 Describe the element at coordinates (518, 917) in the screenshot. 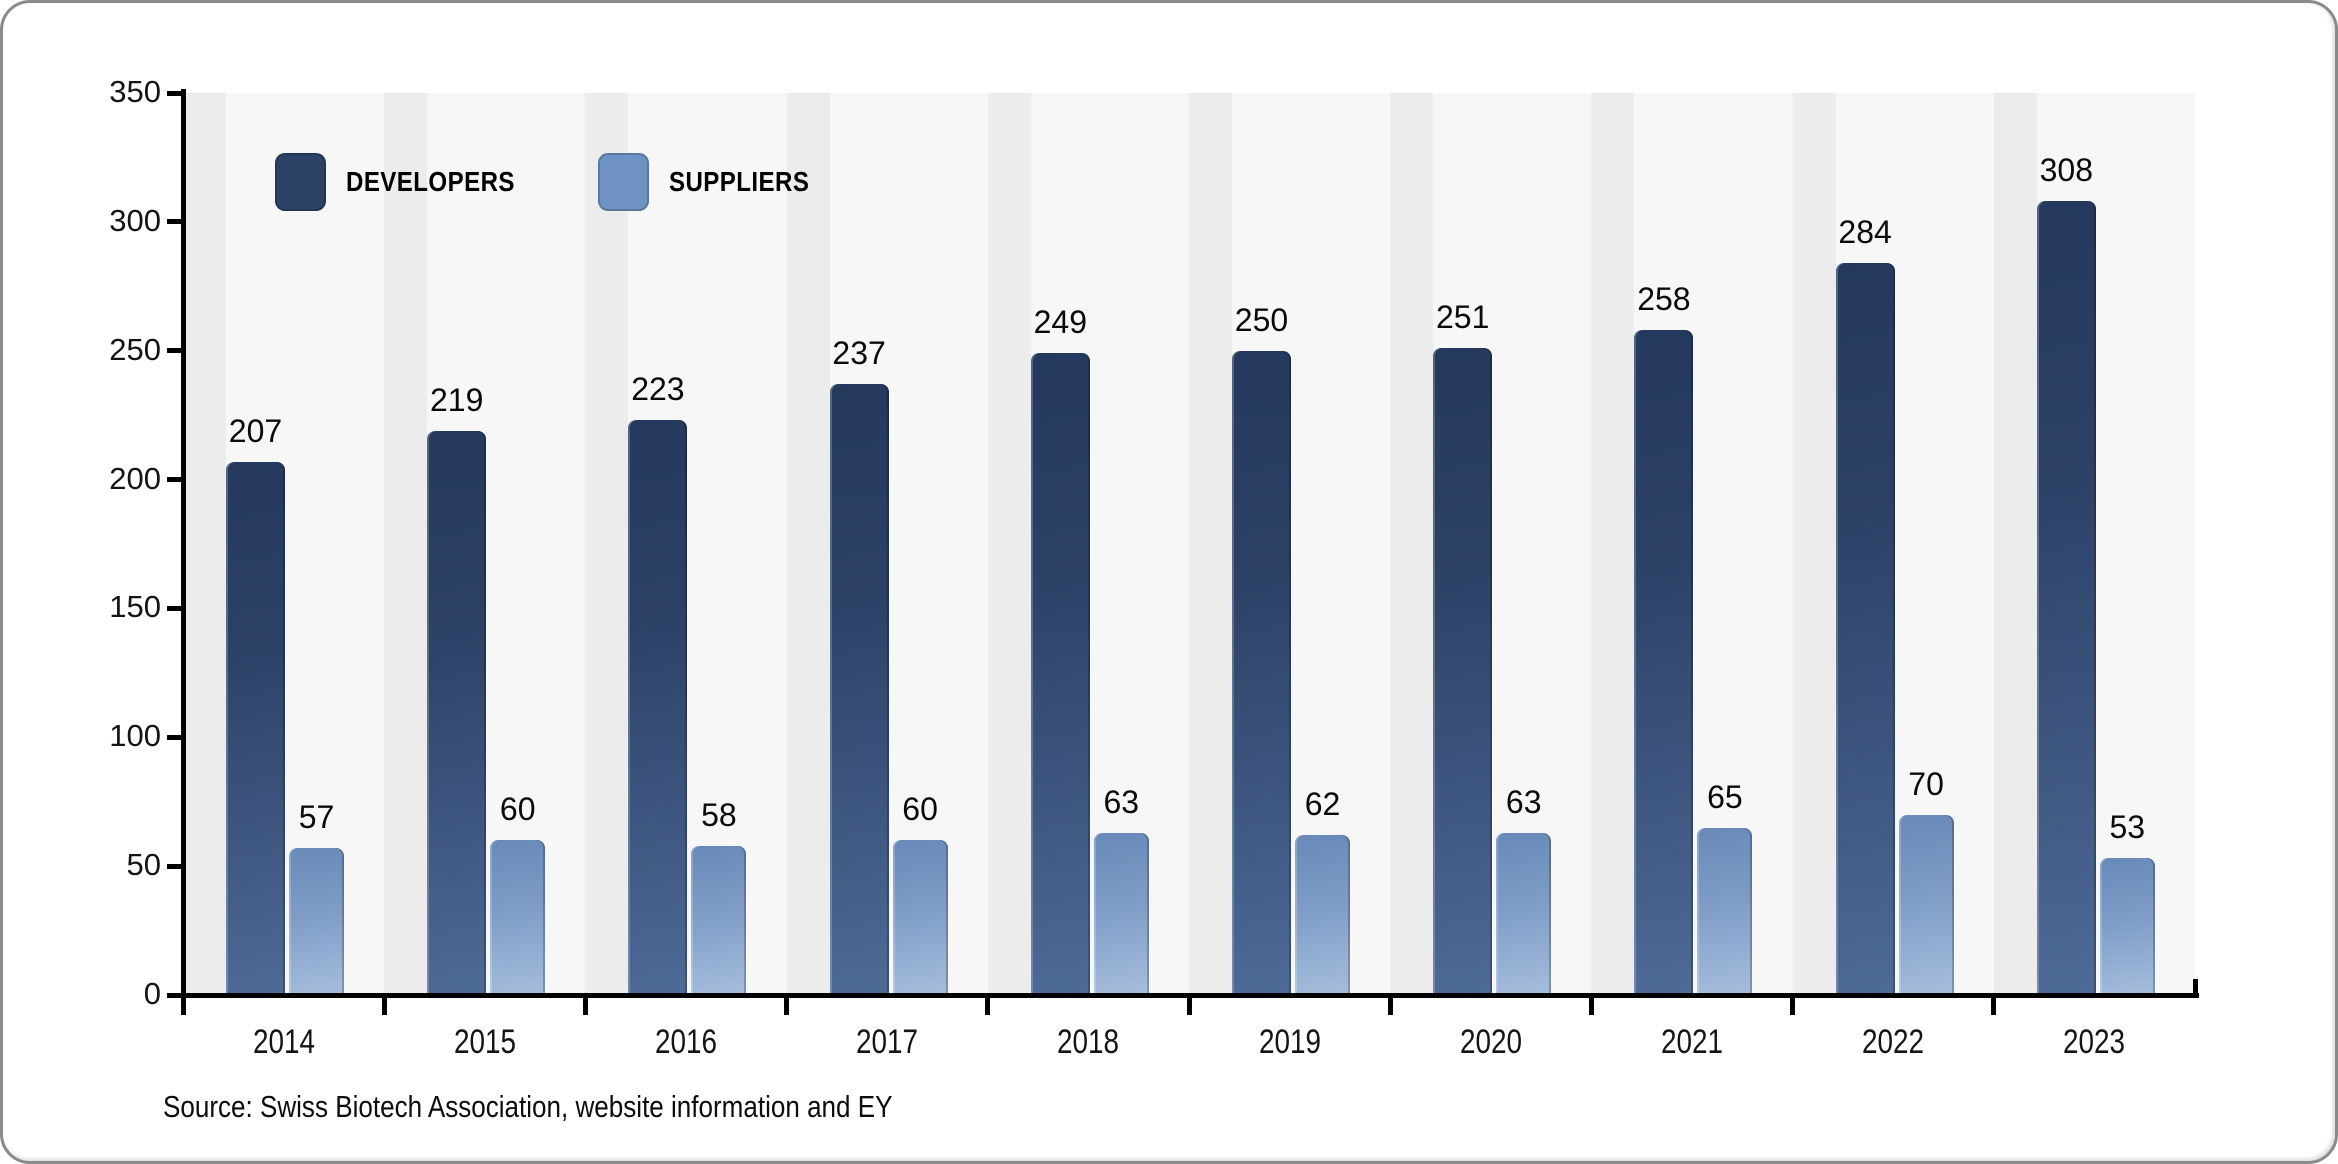

I see `bar-suppliers-2015` at that location.